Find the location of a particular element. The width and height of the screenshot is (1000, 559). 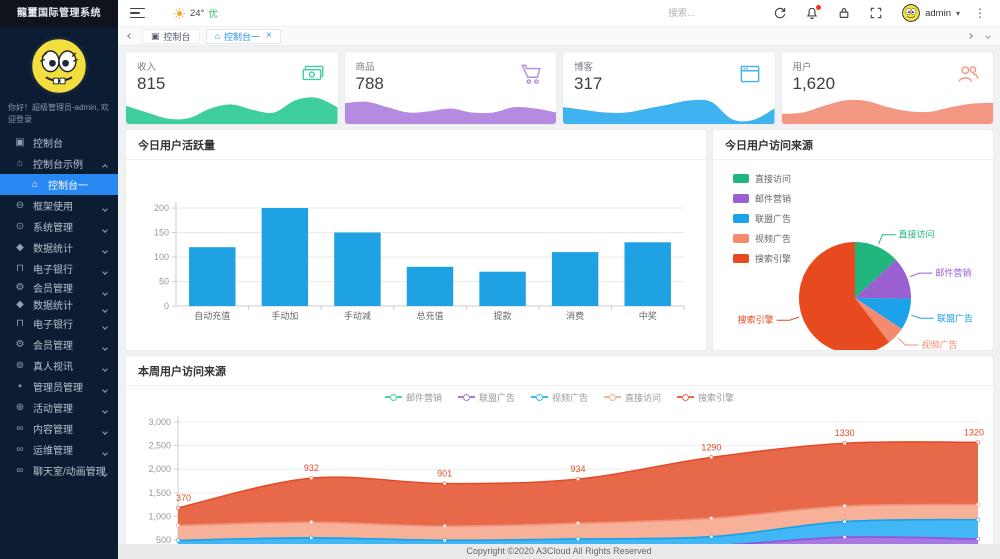

stat-card-goods: 商品 788 is located at coordinates (450, 88).